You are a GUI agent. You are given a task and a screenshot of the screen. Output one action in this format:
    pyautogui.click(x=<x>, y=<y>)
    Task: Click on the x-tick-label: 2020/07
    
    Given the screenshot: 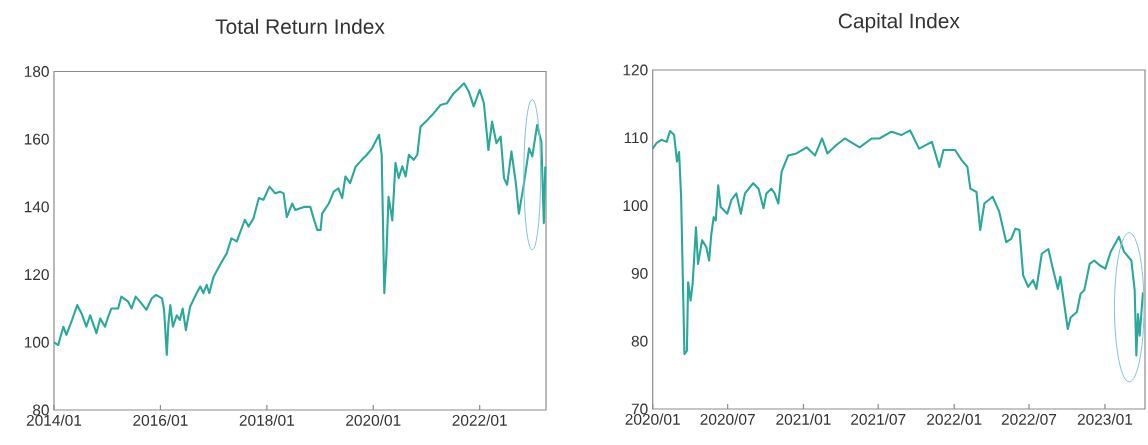 What is the action you would take?
    pyautogui.click(x=727, y=419)
    